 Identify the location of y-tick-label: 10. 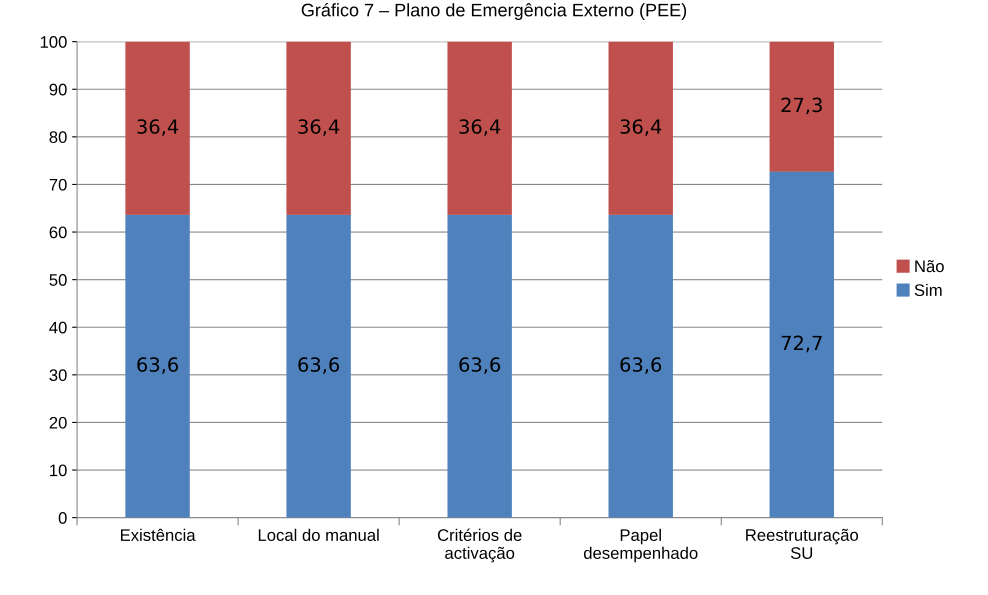
(58, 470).